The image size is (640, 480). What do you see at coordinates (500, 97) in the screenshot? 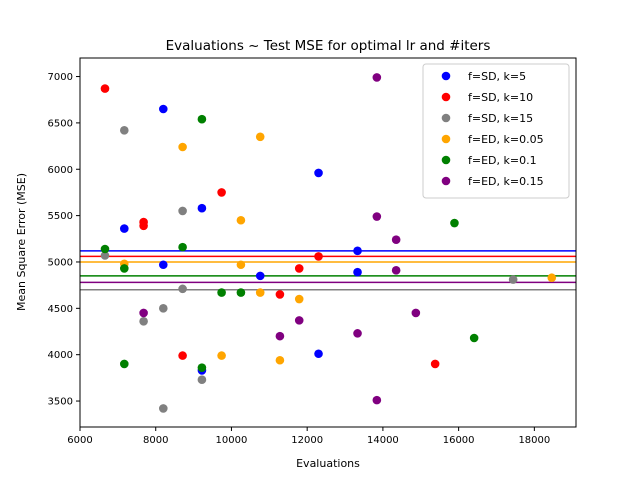
I see `legend-label-2: f=SD, k=10` at bounding box center [500, 97].